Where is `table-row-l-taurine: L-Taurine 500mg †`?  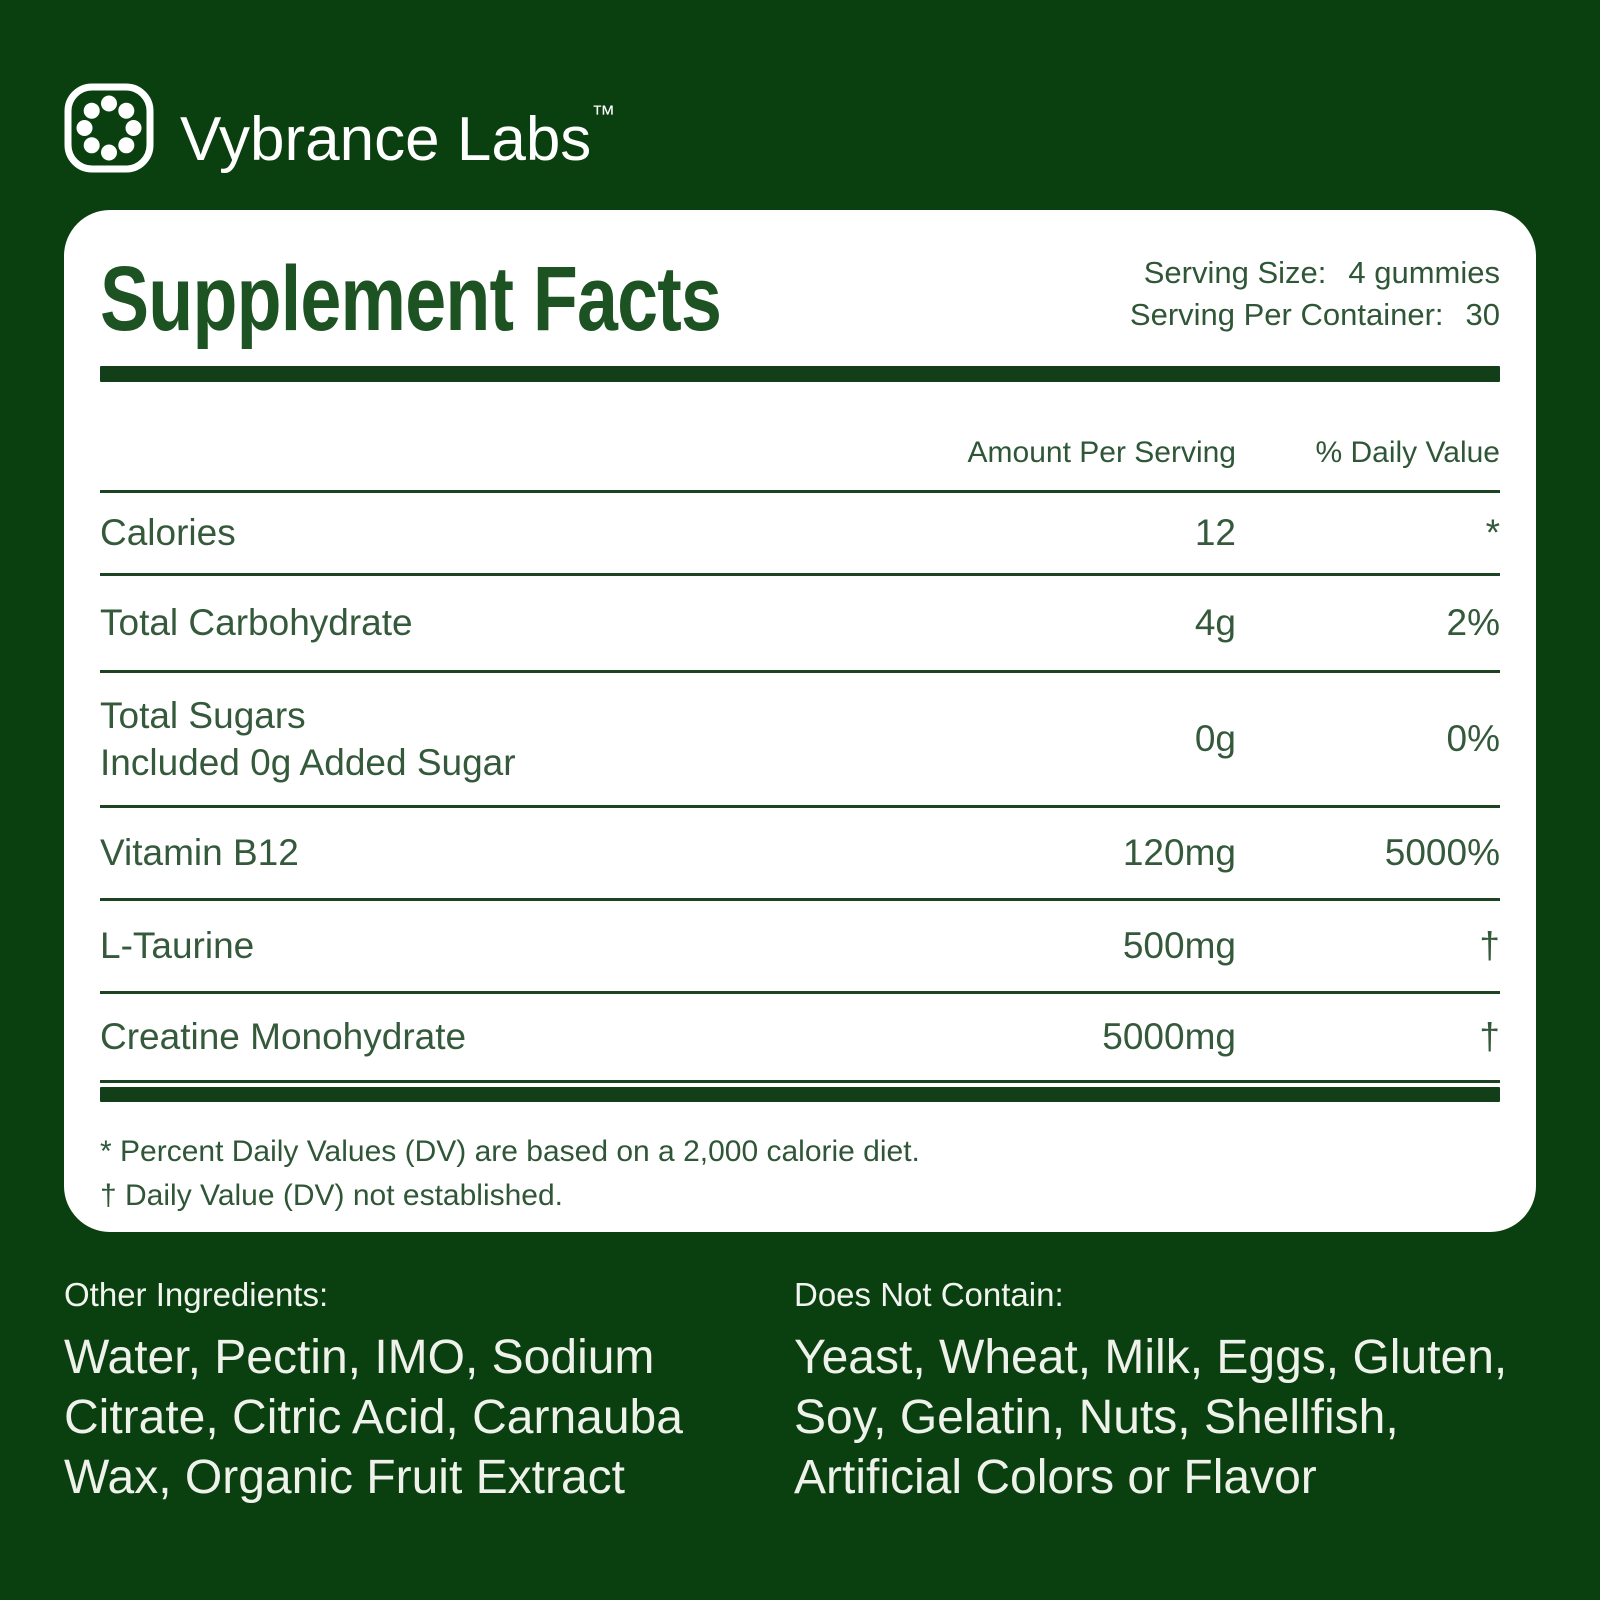
table-row-l-taurine: L-Taurine 500mg † is located at coordinates (800, 947).